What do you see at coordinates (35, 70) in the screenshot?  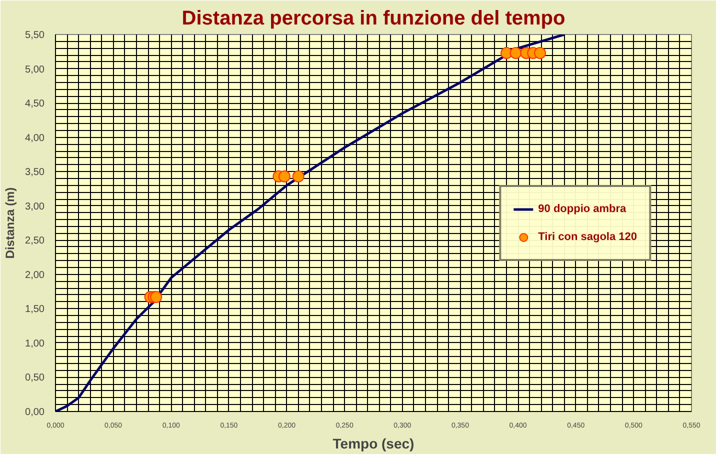 I see `y-tick-label: 5,00` at bounding box center [35, 70].